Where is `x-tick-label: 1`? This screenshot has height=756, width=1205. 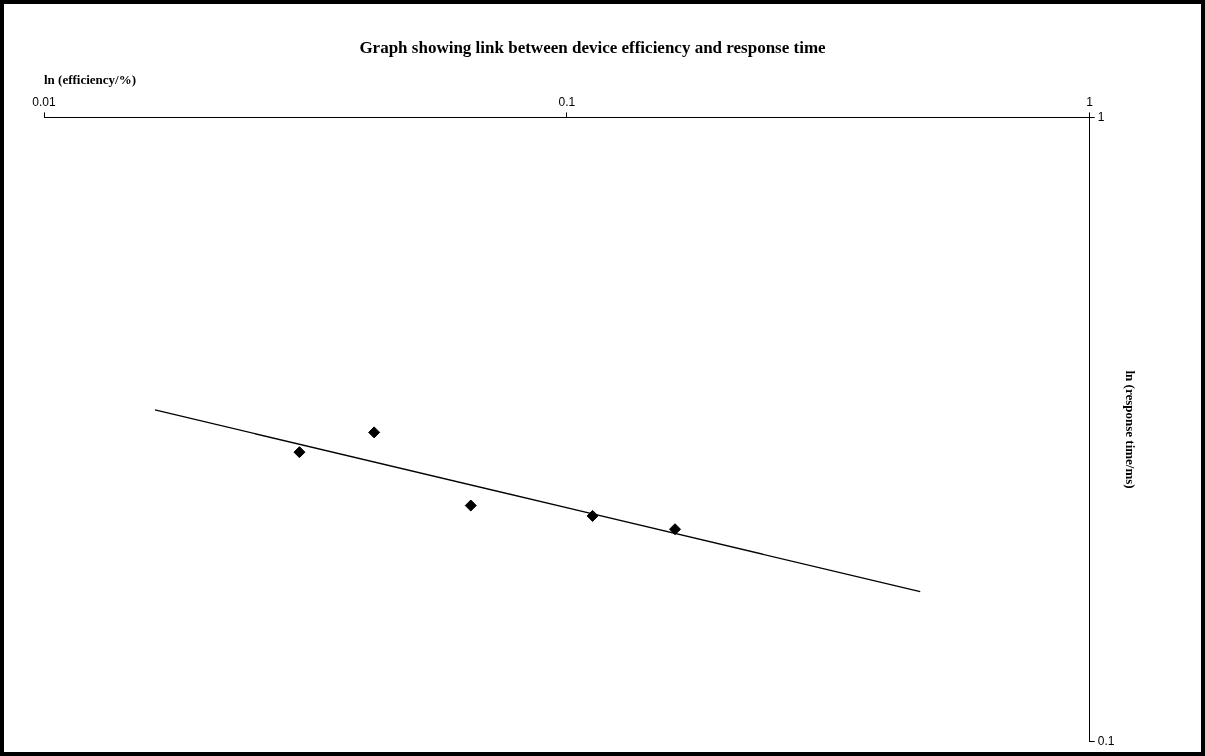 x-tick-label: 1 is located at coordinates (1090, 101).